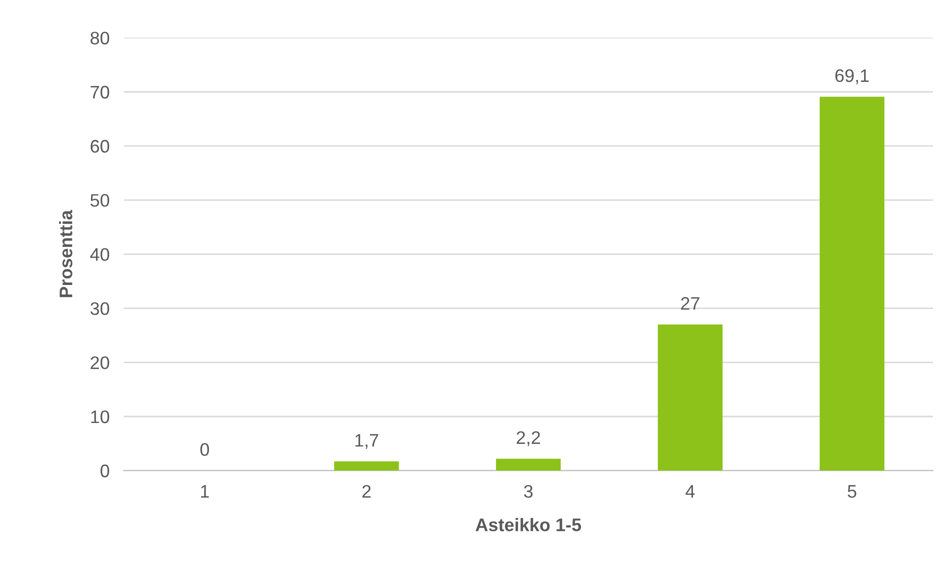 The width and height of the screenshot is (952, 581). Describe the element at coordinates (100, 254) in the screenshot. I see `y-tick-label: 40` at that location.